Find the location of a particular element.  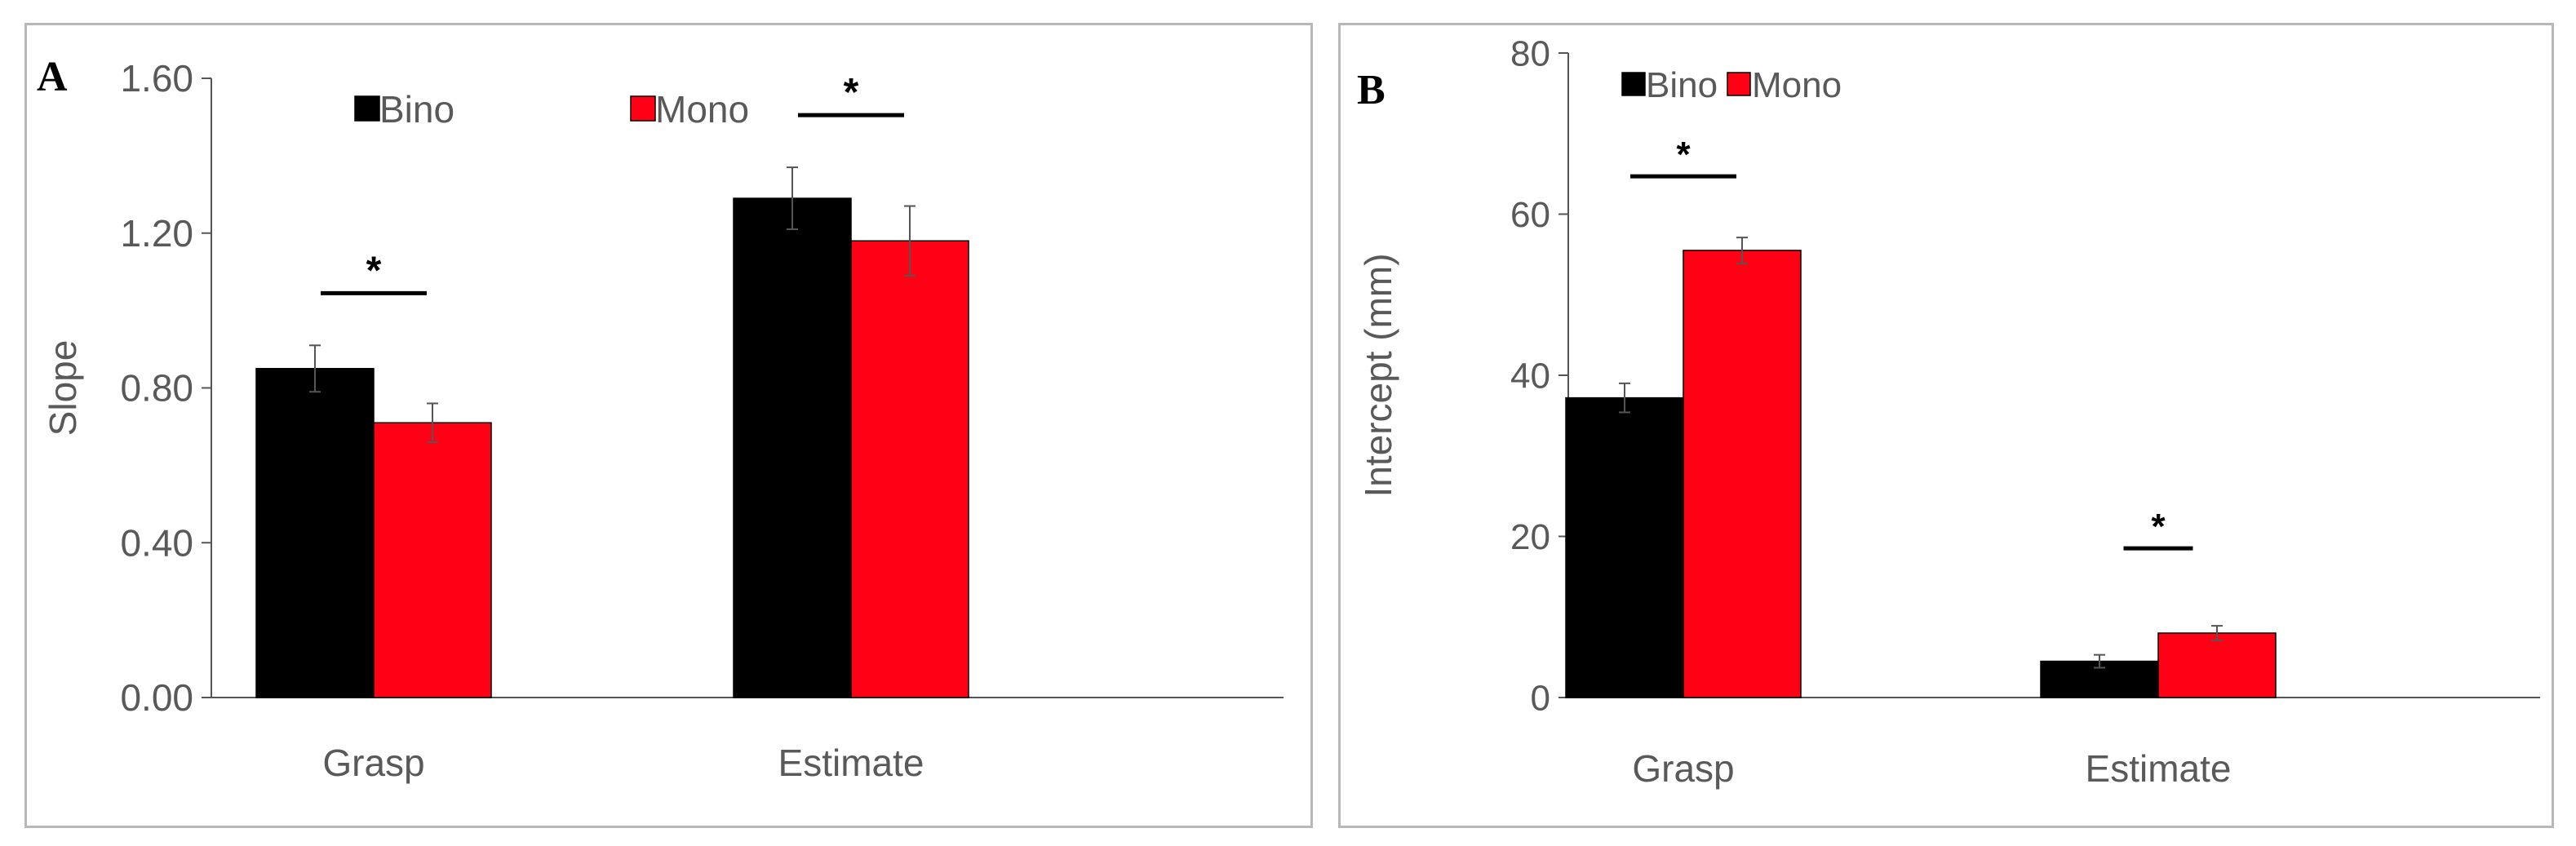

chart-b-category-label: Estimate is located at coordinates (2159, 768).